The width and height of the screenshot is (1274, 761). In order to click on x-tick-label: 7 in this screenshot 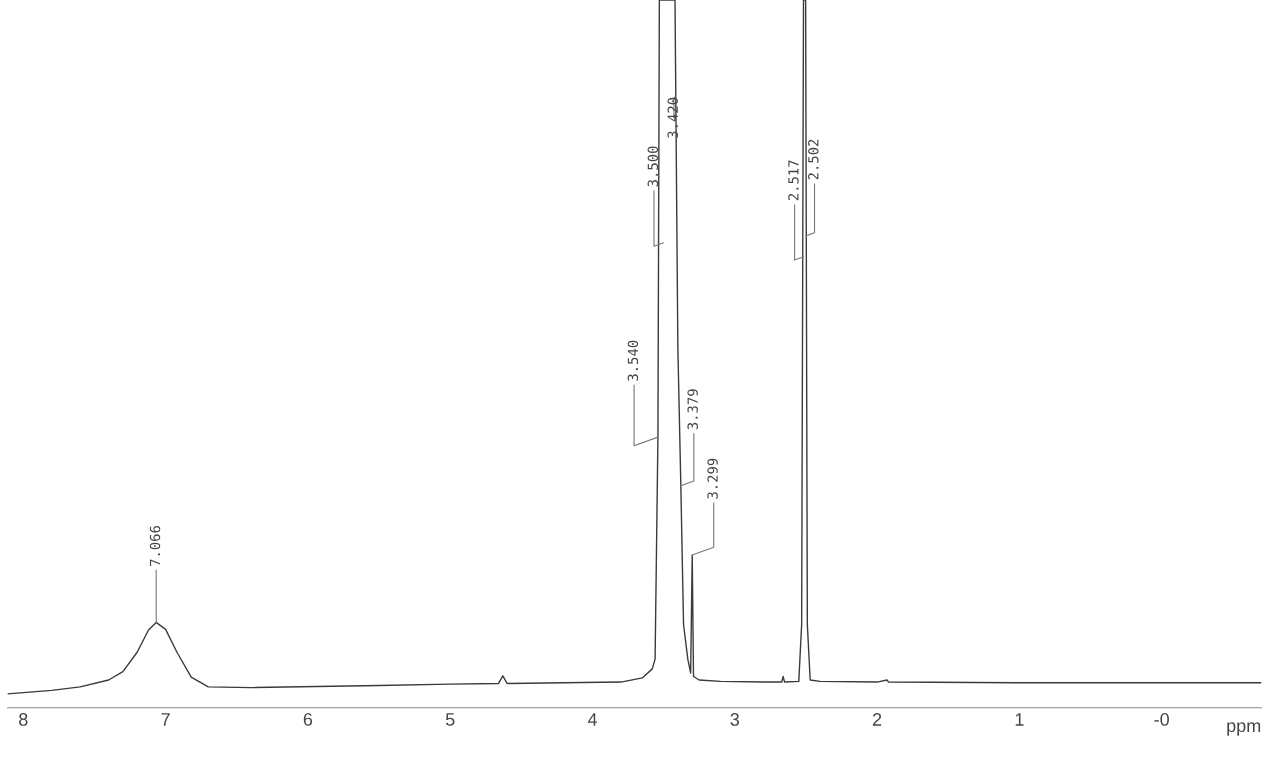, I will do `click(165, 719)`.